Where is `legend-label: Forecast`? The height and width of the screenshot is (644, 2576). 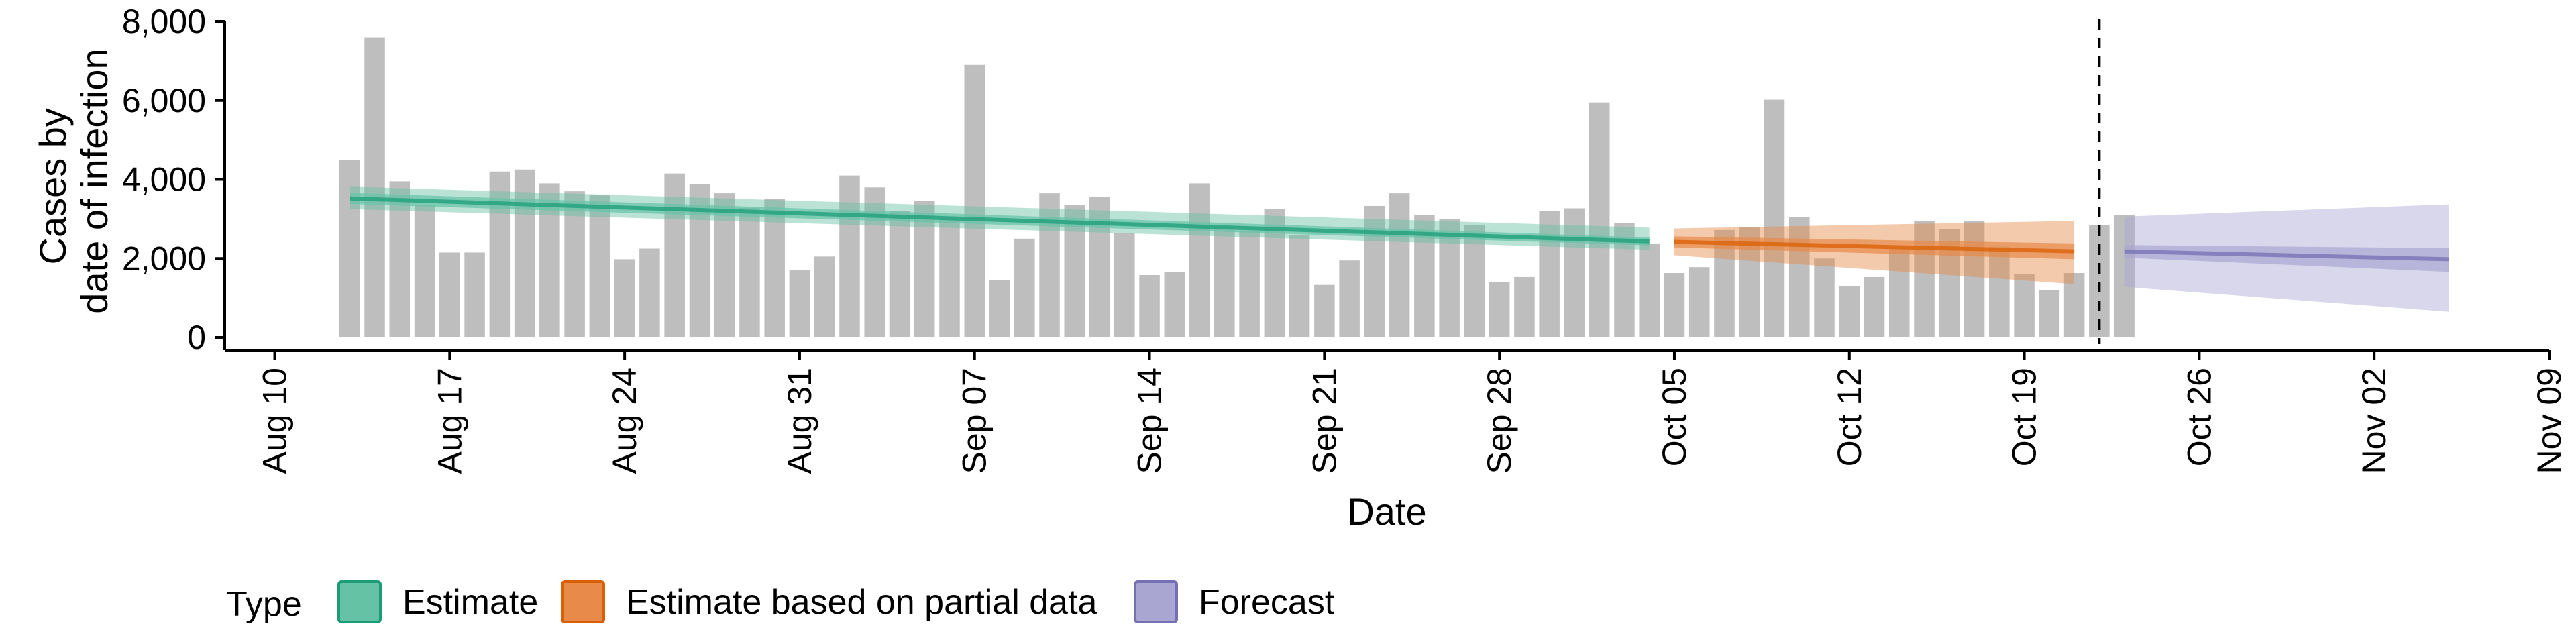 legend-label: Forecast is located at coordinates (1267, 602).